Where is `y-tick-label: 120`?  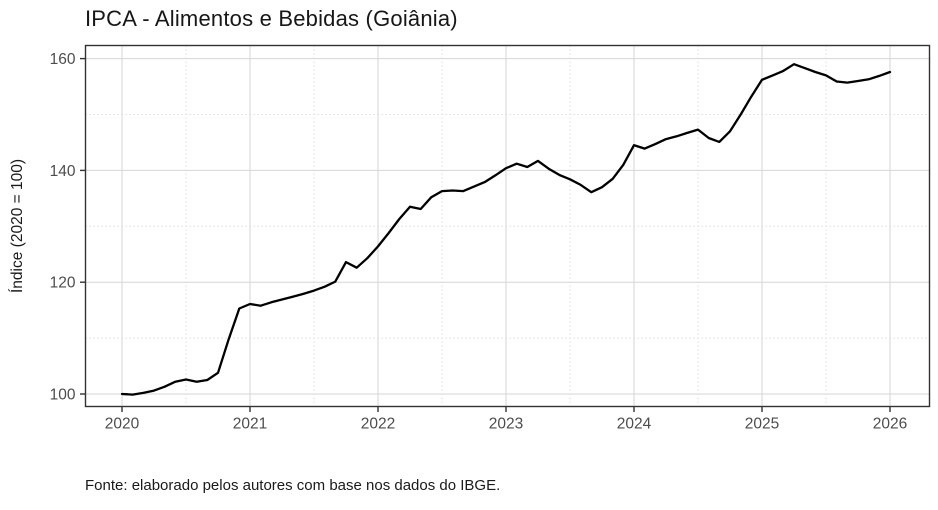 y-tick-label: 120 is located at coordinates (63, 283).